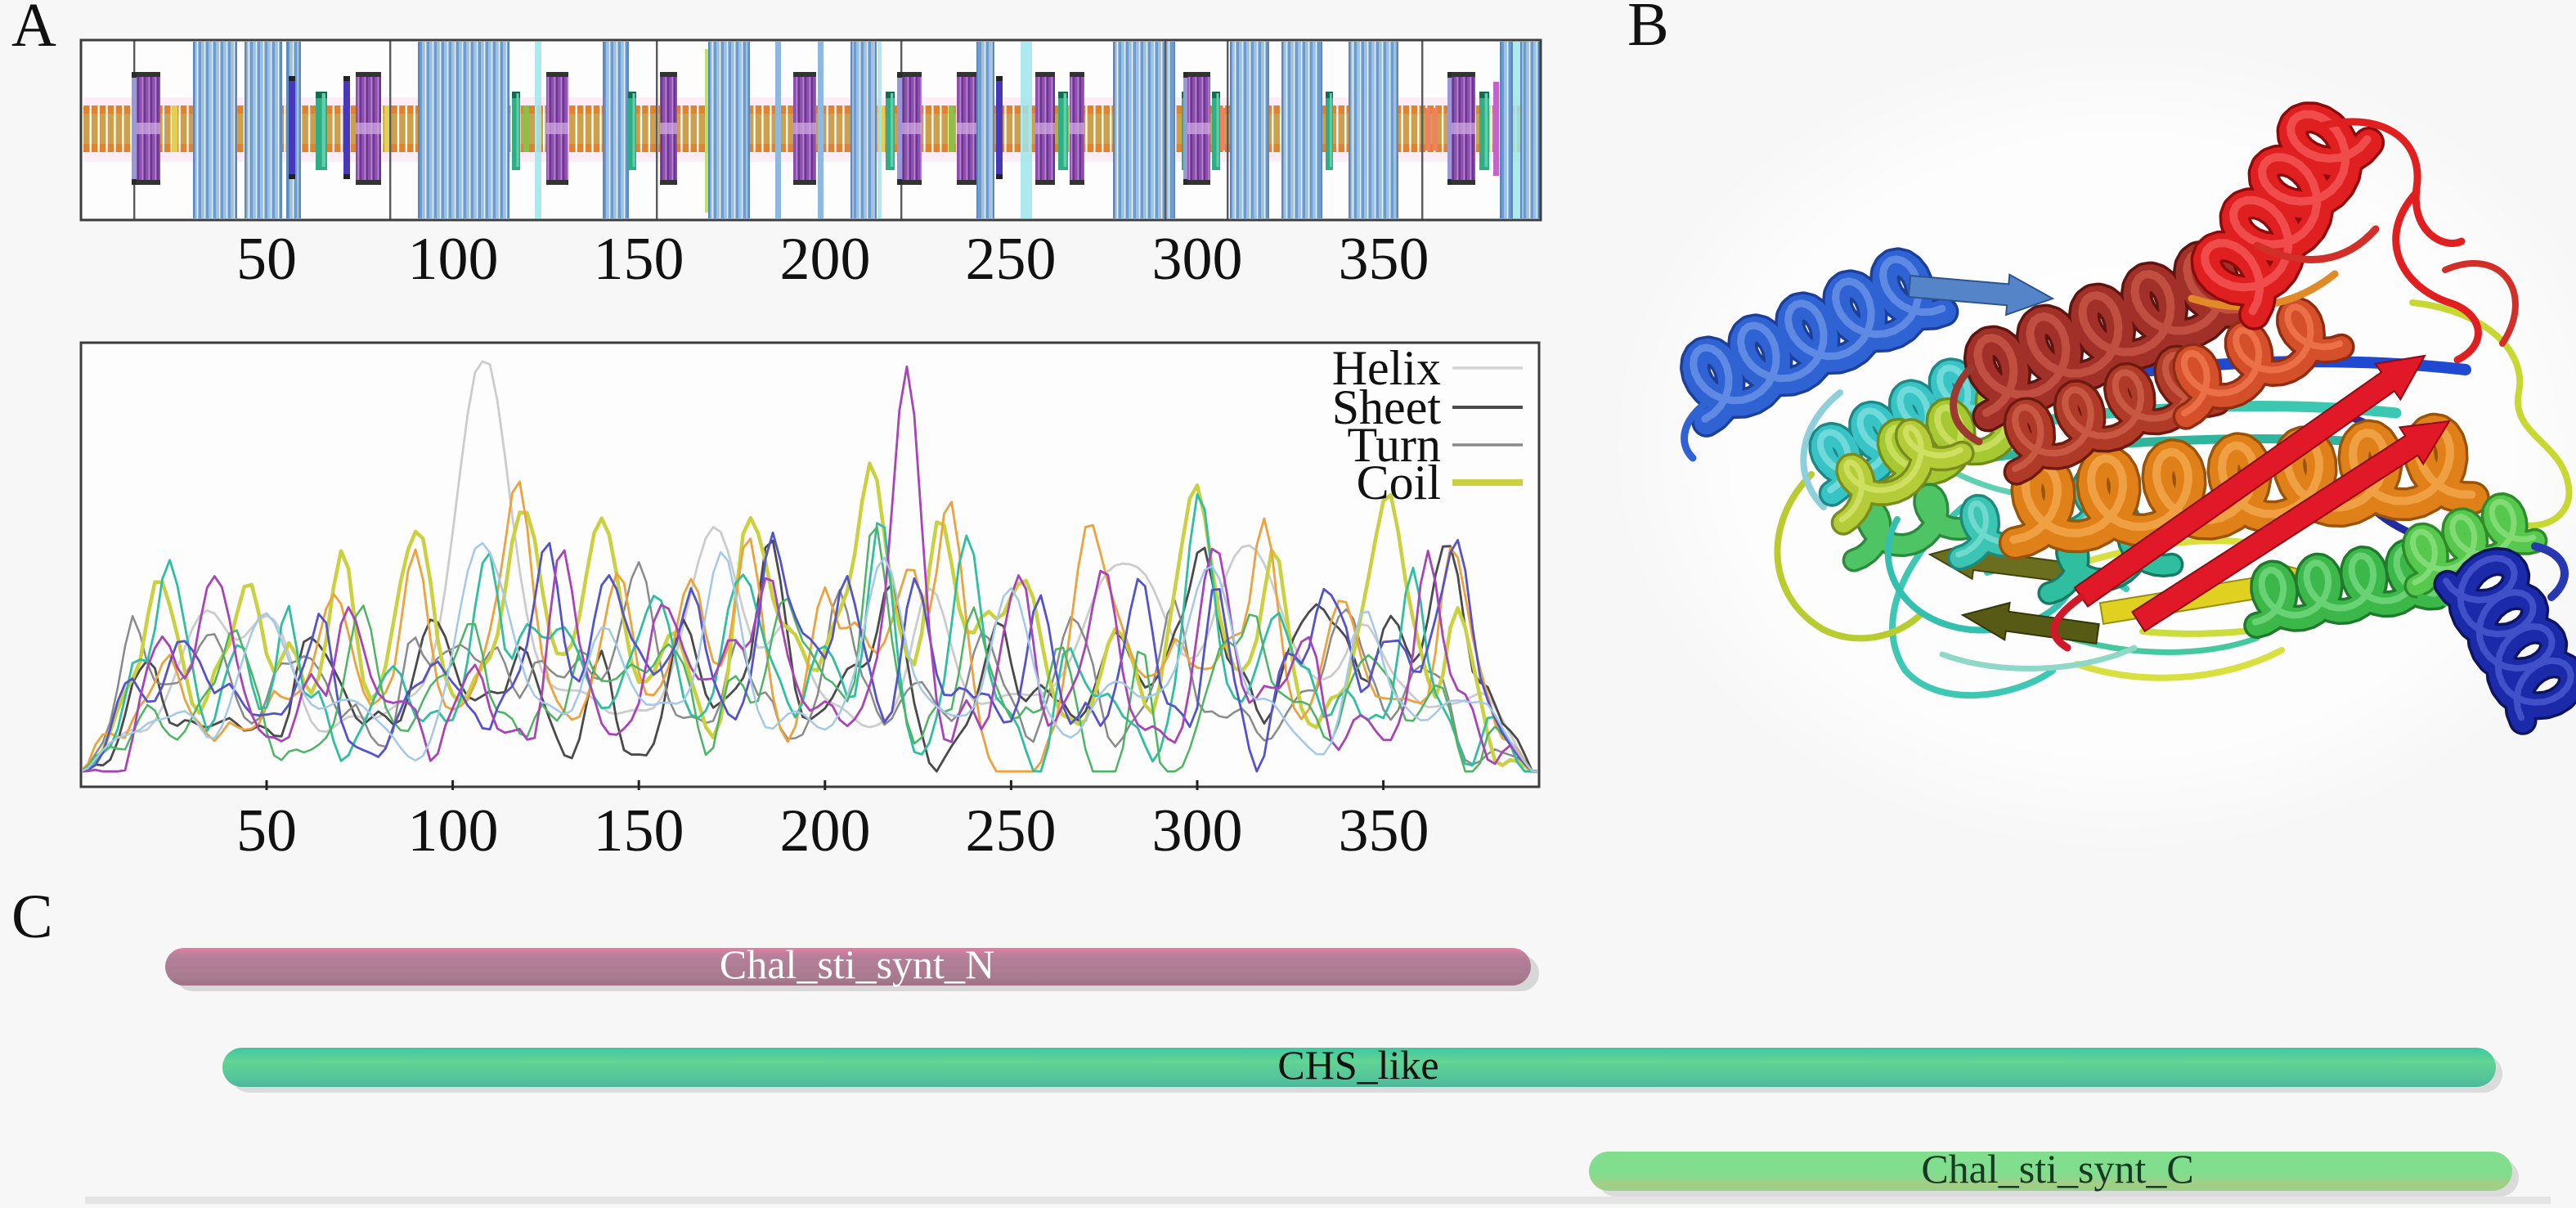 The image size is (2576, 1208). What do you see at coordinates (32, 917) in the screenshot?
I see `svg-text: C` at bounding box center [32, 917].